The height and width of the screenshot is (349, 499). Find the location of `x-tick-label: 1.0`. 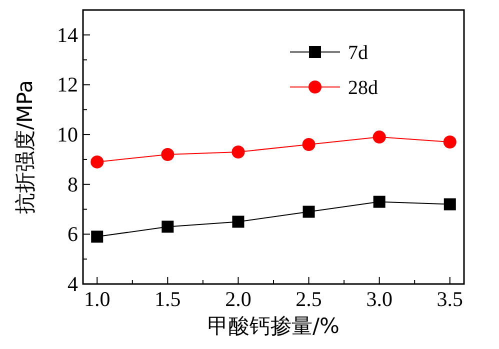

x-tick-label: 1.0 is located at coordinates (97, 299).